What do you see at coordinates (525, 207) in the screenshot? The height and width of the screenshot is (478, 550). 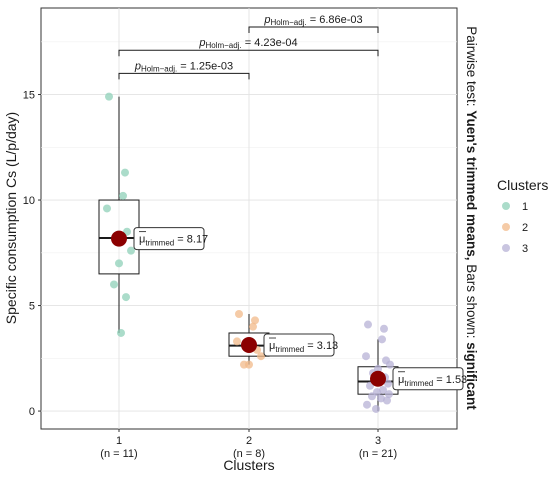 I see `legend-label: 1` at bounding box center [525, 207].